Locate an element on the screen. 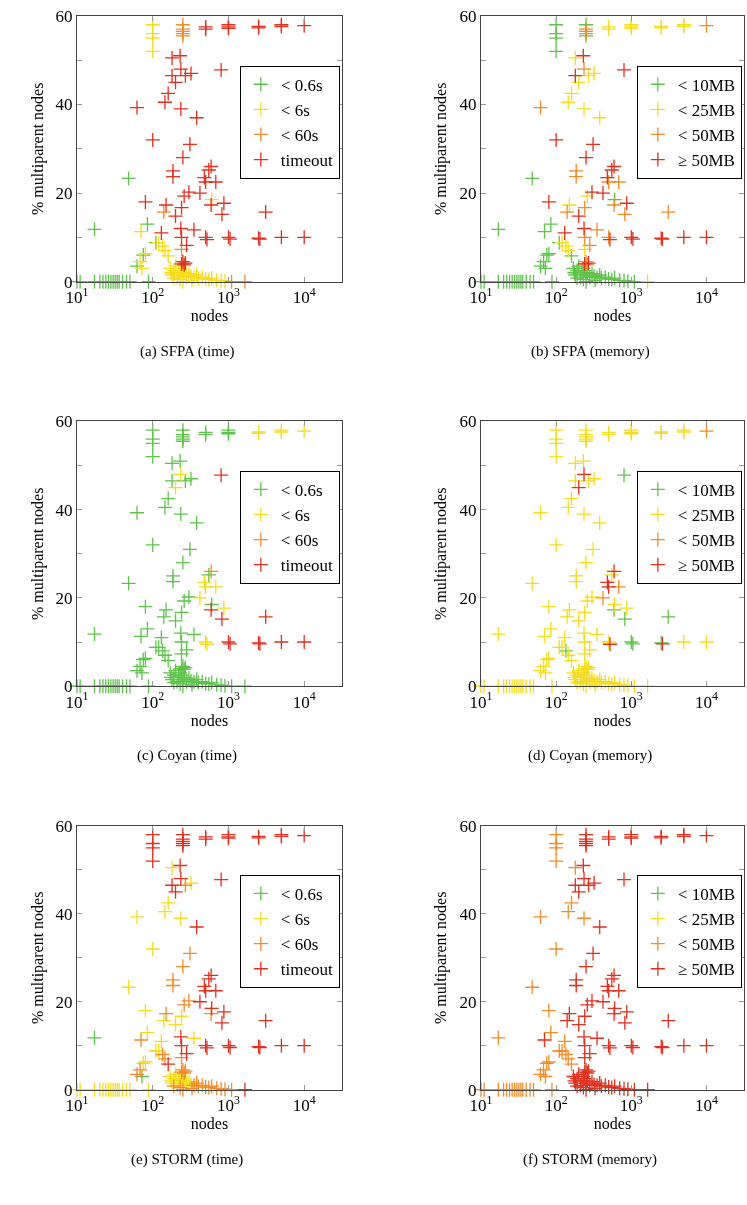  text: (f) STORM (memory) is located at coordinates (590, 1159).